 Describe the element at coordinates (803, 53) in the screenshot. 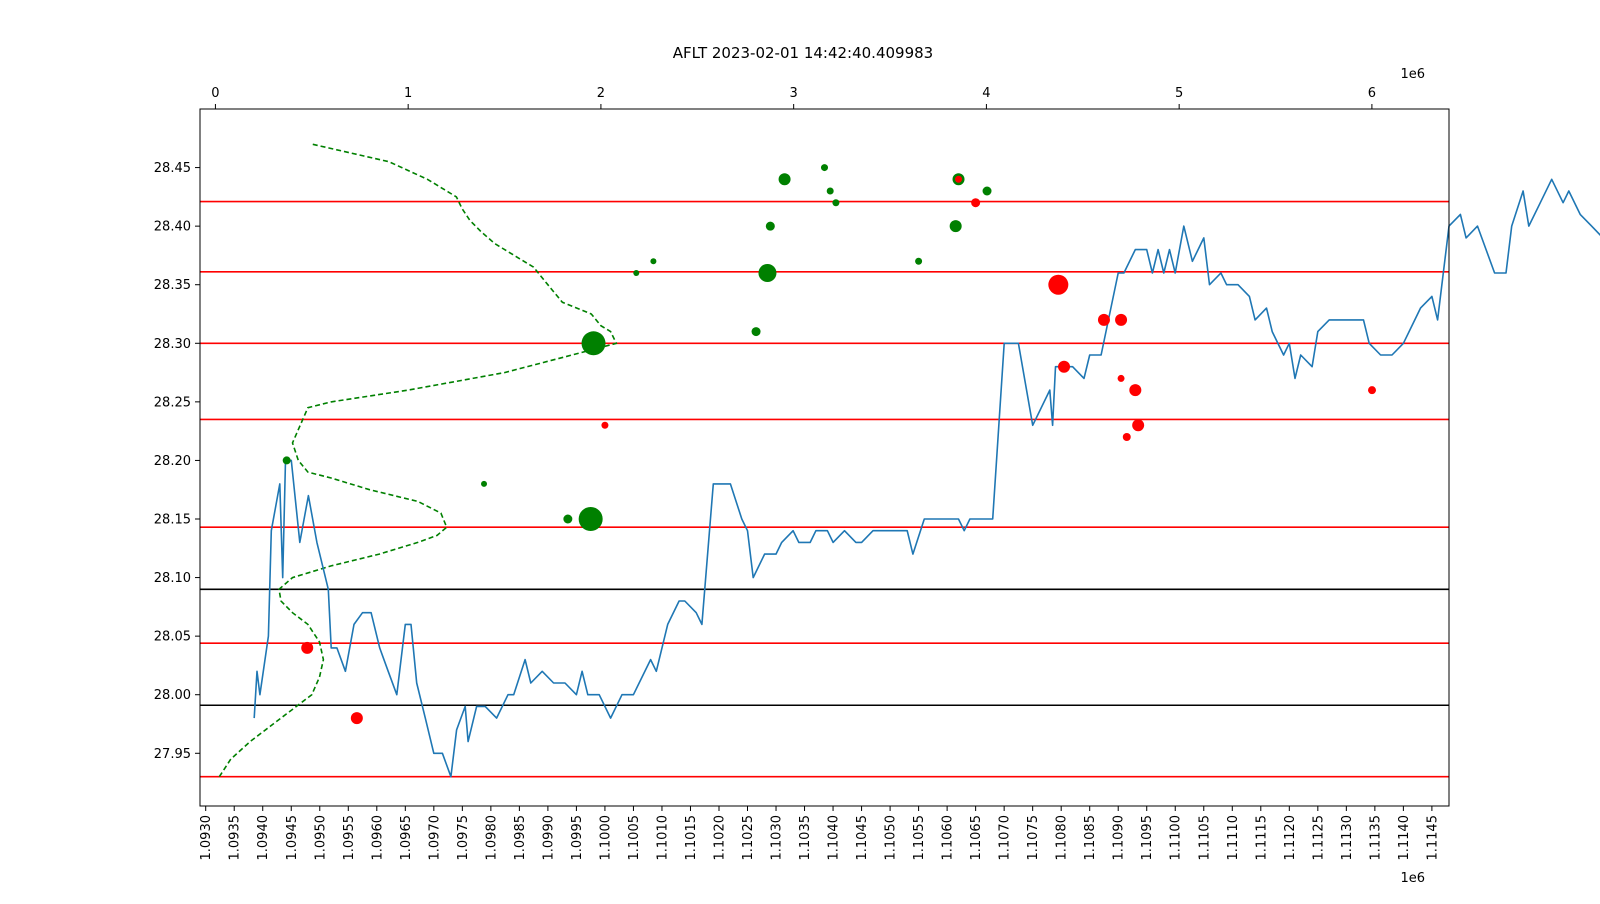

I see `chart-title: AFLT 2023-02-01 14:42:40.409983` at that location.